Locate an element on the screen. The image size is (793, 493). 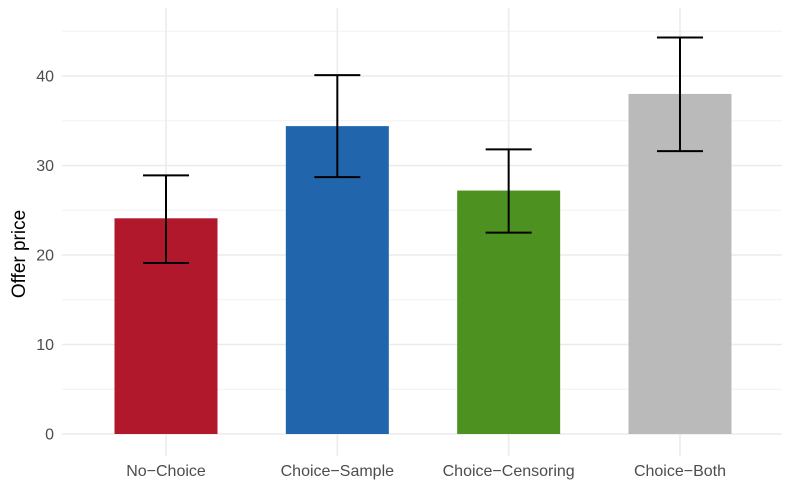
x-tick-label: No−Choice is located at coordinates (166, 471).